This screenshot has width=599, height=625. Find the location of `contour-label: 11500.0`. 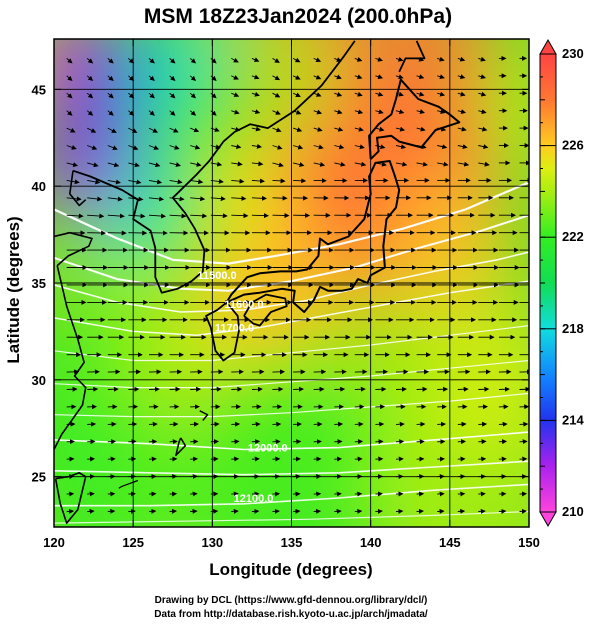

contour-label: 11500.0 is located at coordinates (217, 276).